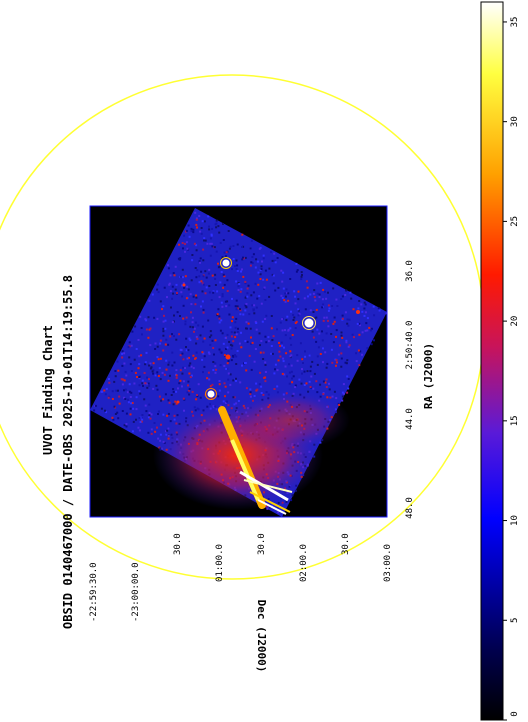 Image resolution: width=528 pixels, height=722 pixels. Describe the element at coordinates (410, 389) in the screenshot. I see `ra-tick-labels: 48.0 44.0 2:50:40.0 36.0` at that location.